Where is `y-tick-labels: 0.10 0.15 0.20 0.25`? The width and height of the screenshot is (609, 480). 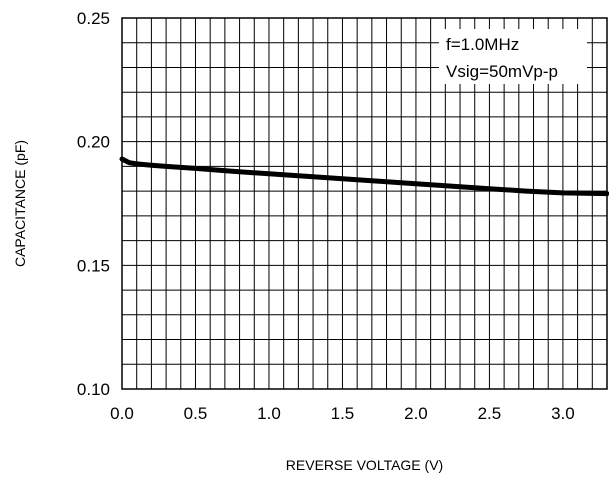 y-tick-labels: 0.10 0.15 0.20 0.25 is located at coordinates (93, 204).